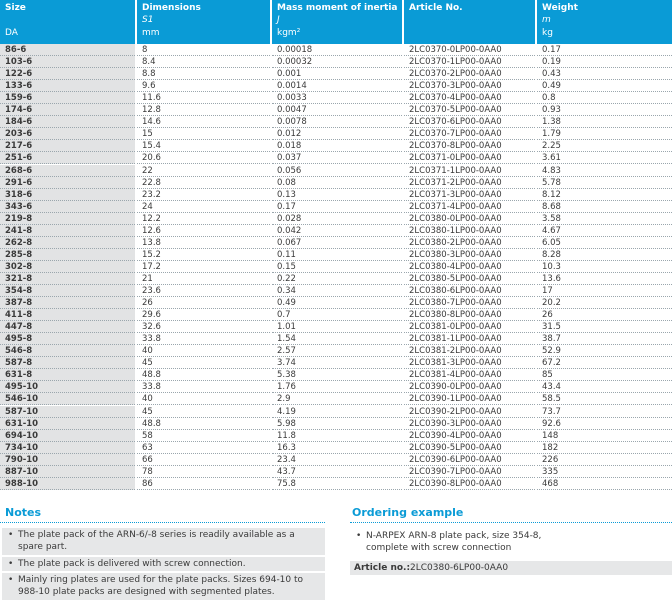 The height and width of the screenshot is (602, 672). What do you see at coordinates (337, 183) in the screenshot?
I see `table-cell: 0.08` at bounding box center [337, 183].